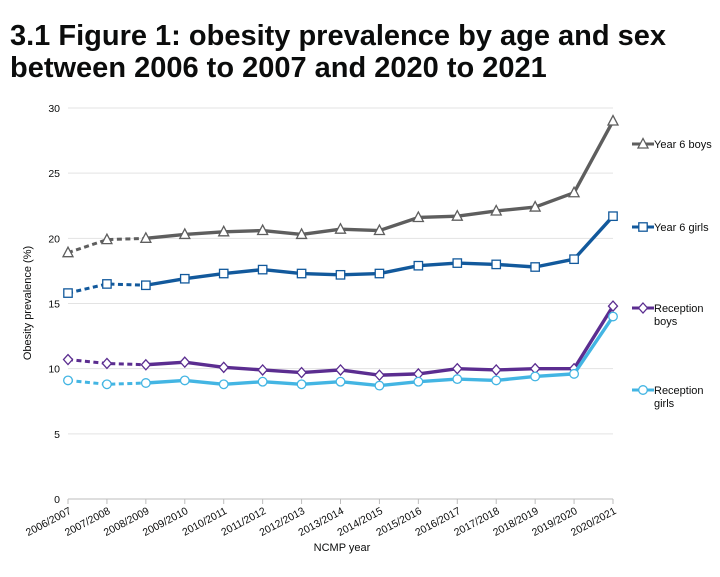  Describe the element at coordinates (54, 370) in the screenshot. I see `y-tick-label: 10` at that location.